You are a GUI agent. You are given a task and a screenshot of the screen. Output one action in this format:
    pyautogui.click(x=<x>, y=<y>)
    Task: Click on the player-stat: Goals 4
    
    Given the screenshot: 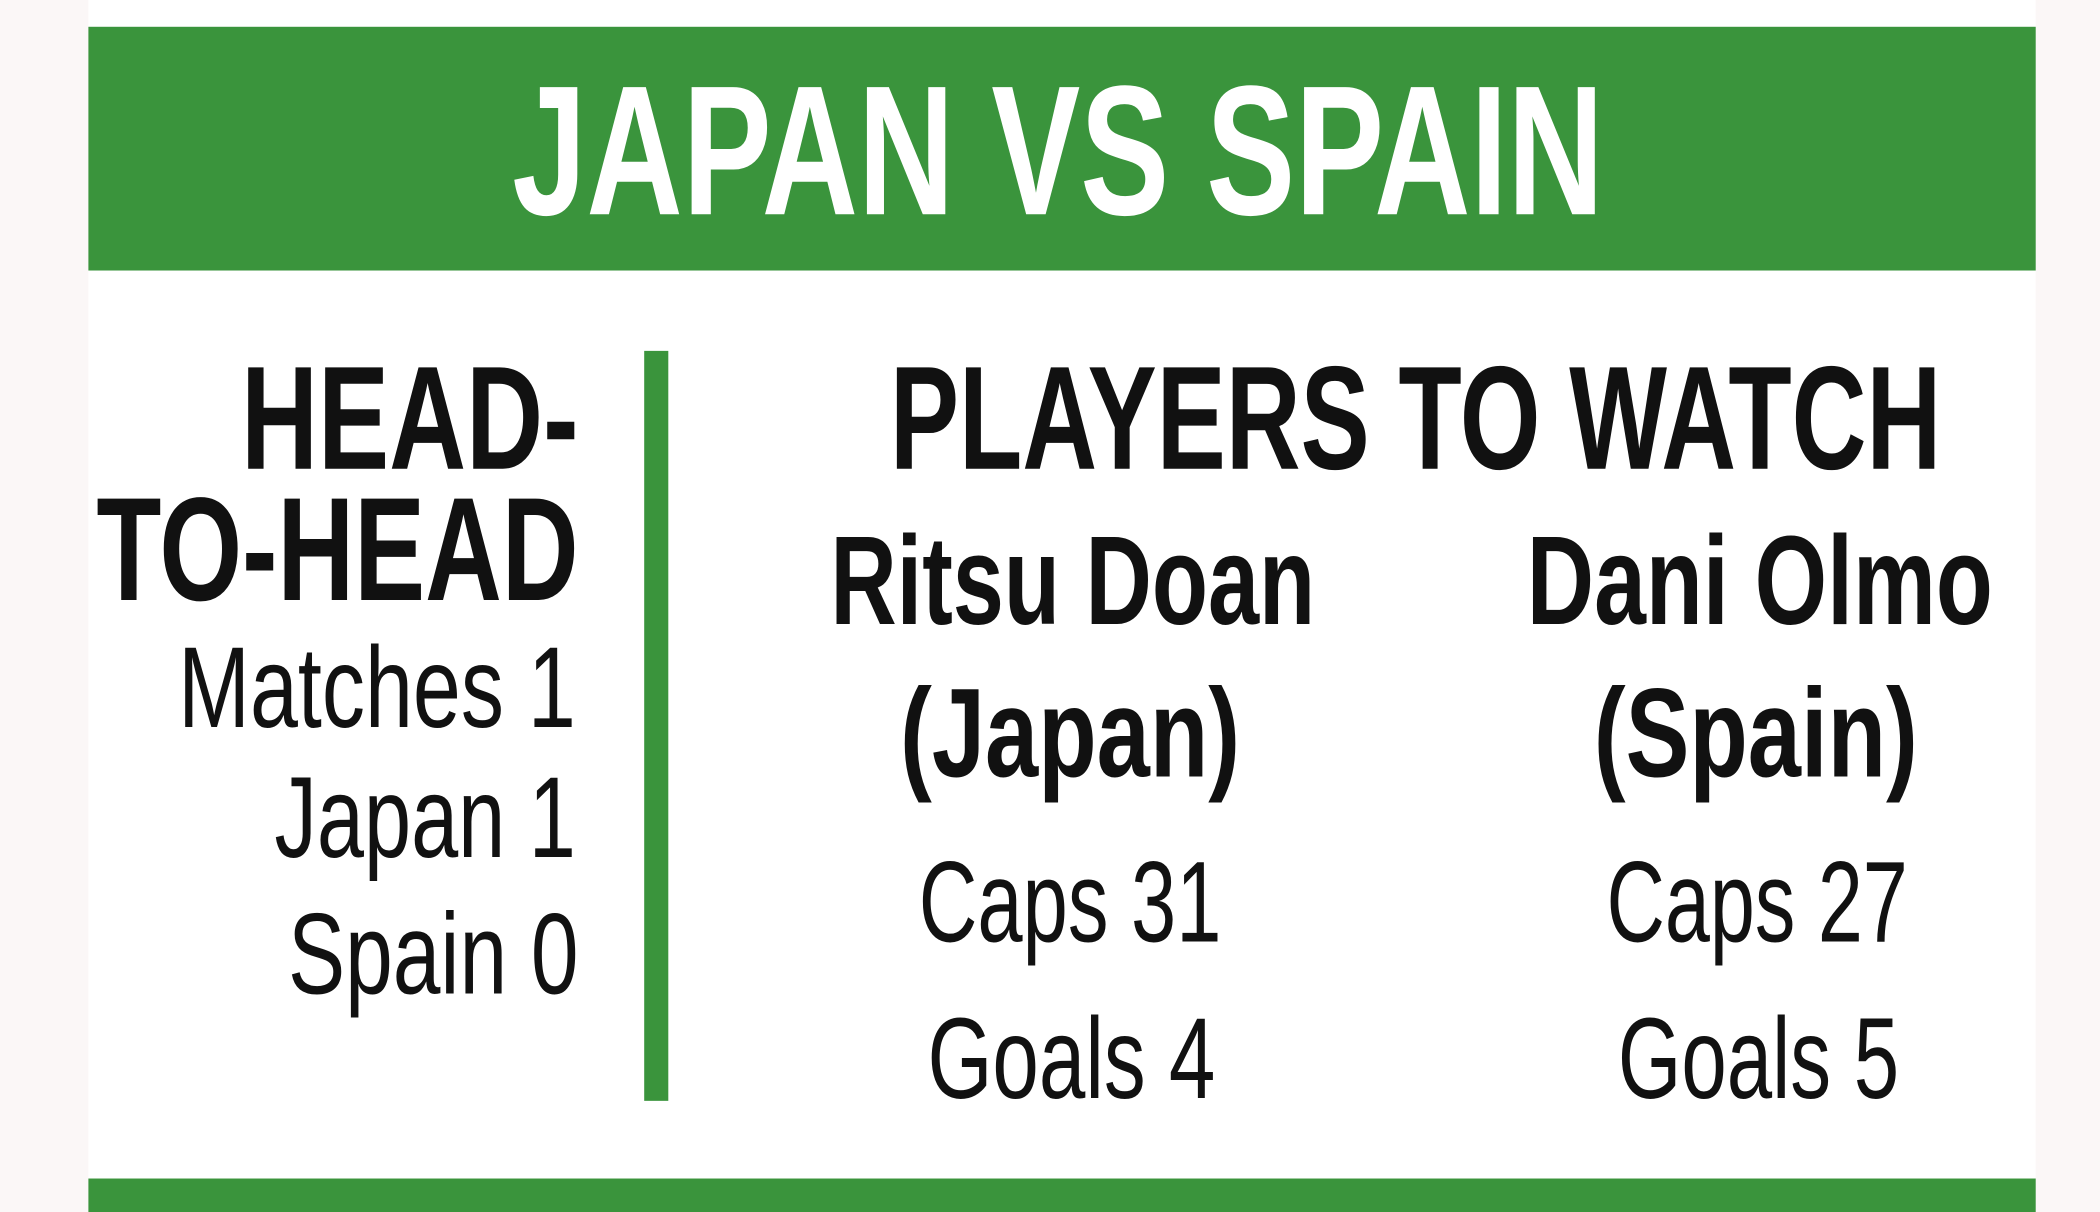 What is the action you would take?
    pyautogui.click(x=1071, y=1059)
    